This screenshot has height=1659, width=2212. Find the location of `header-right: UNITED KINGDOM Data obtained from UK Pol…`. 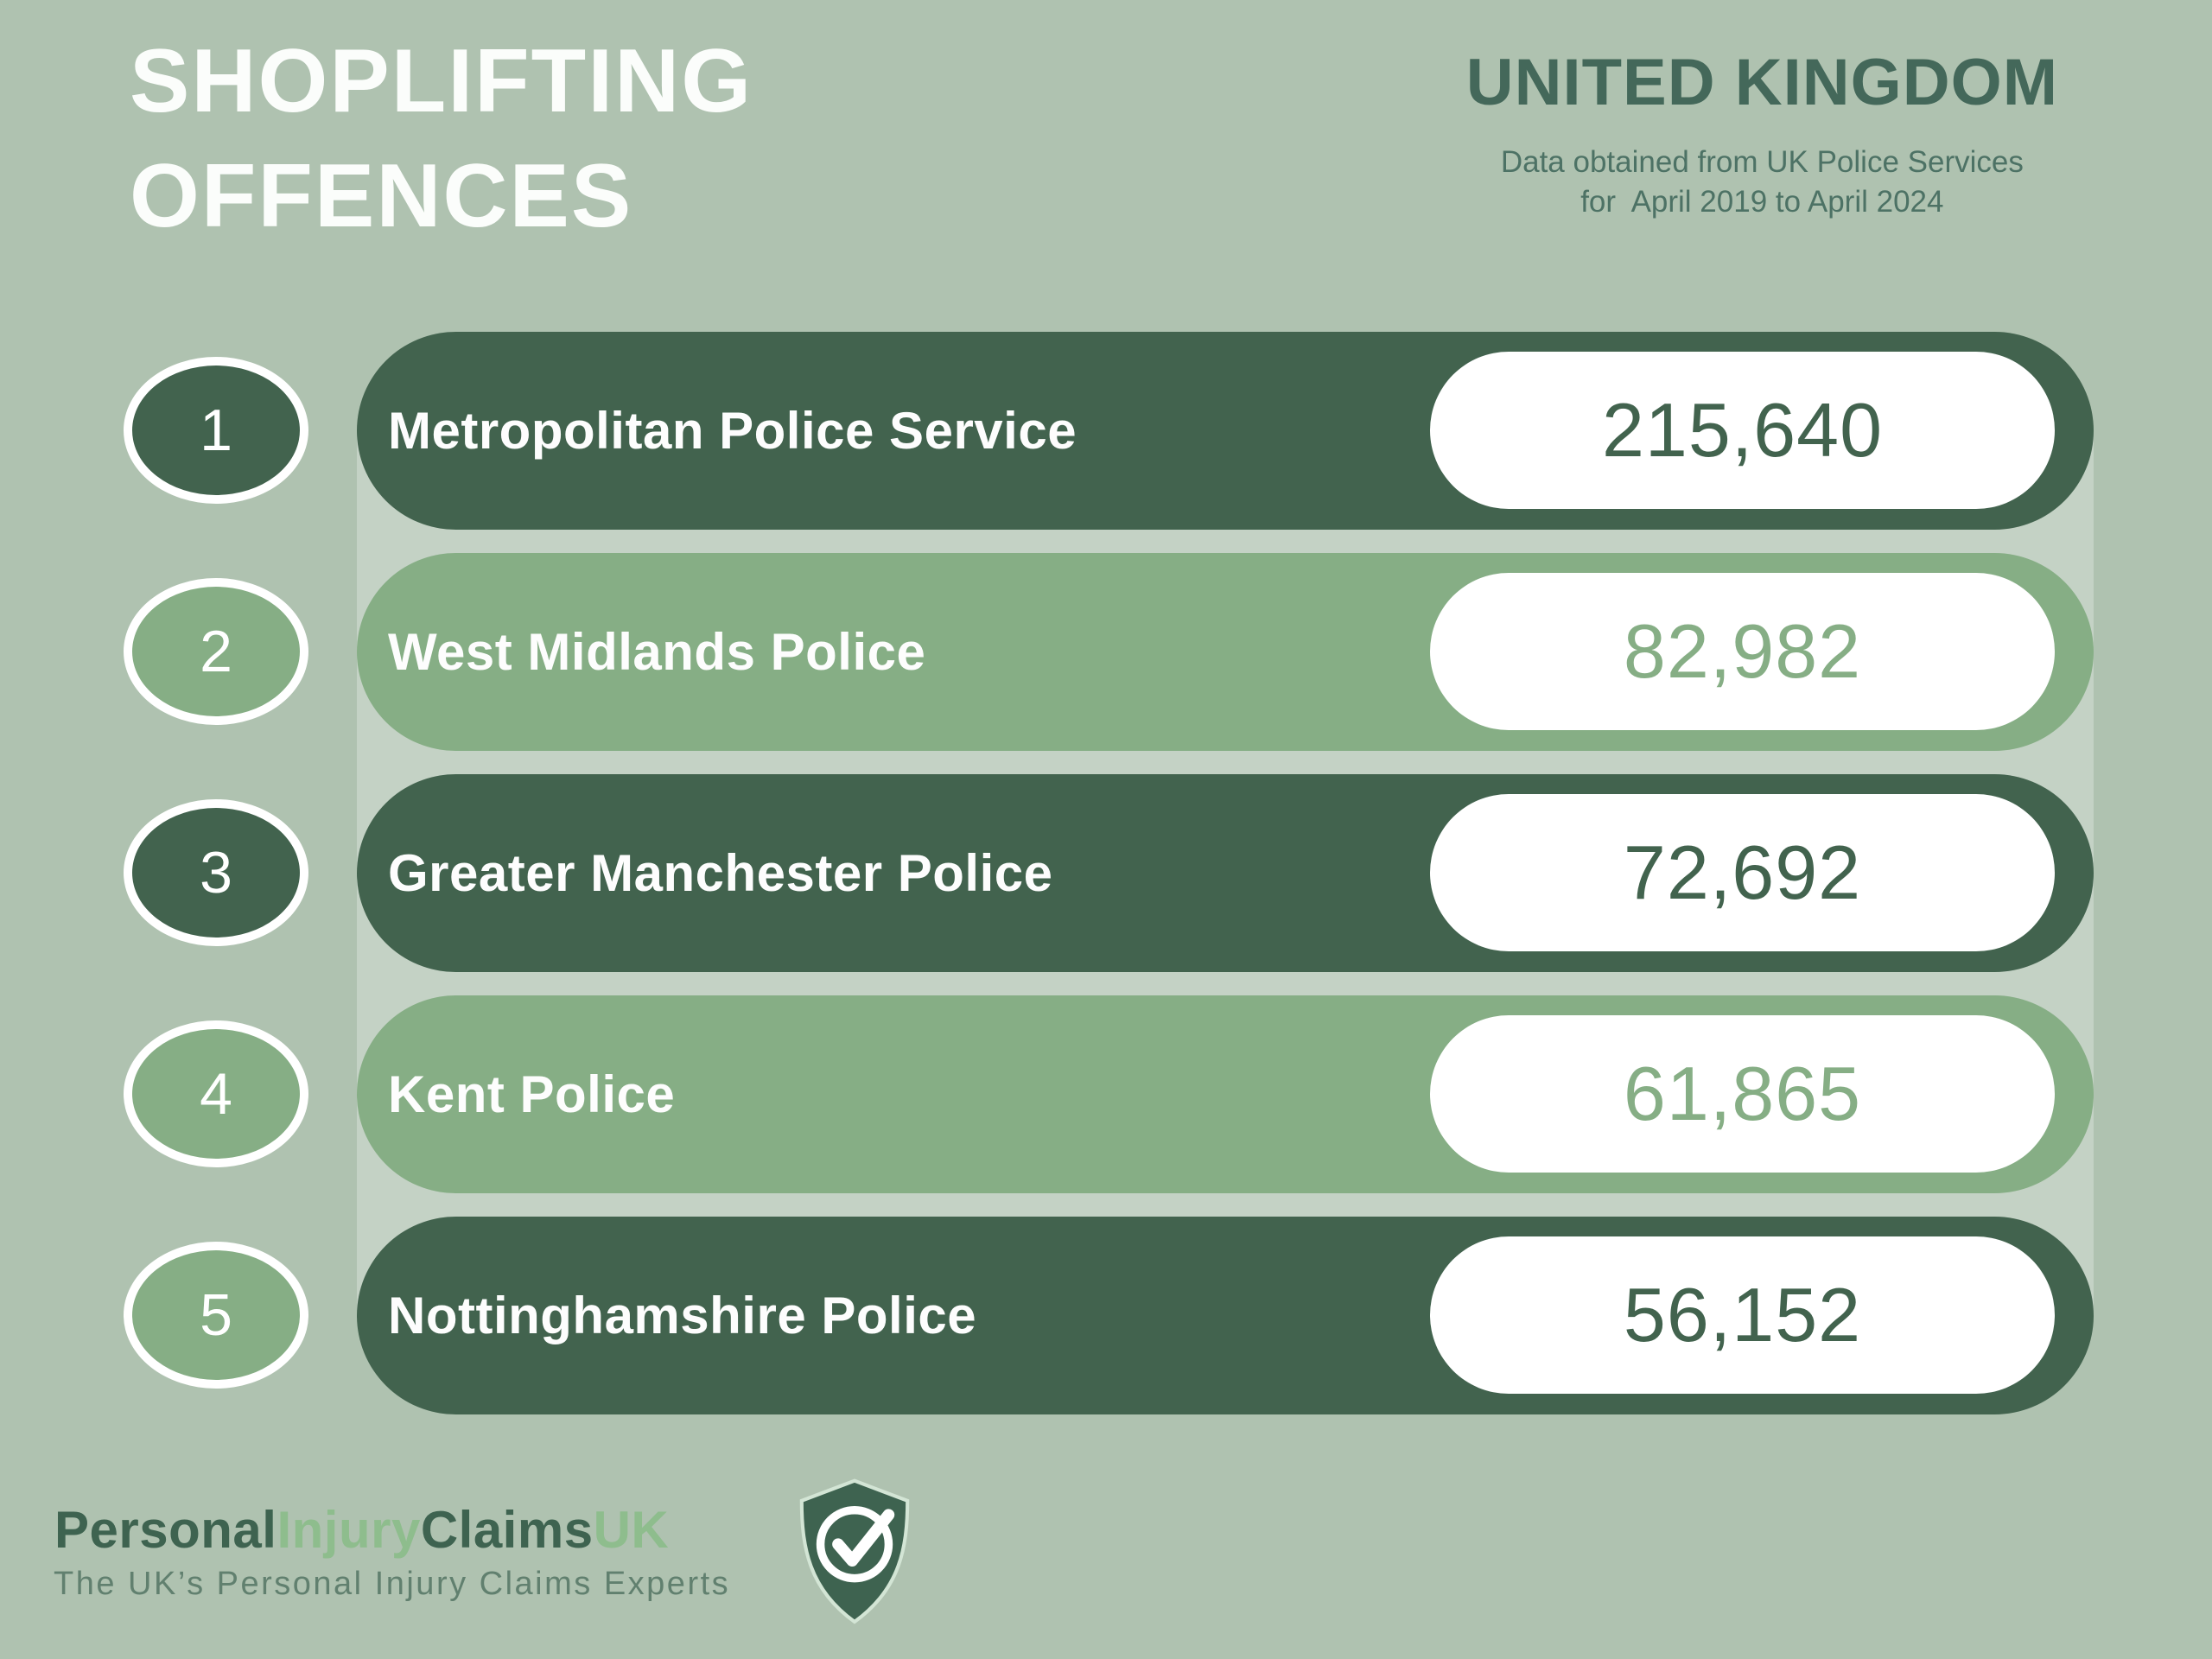

header-right: UNITED KINGDOM Data obtained from UK Pol… is located at coordinates (1762, 133).